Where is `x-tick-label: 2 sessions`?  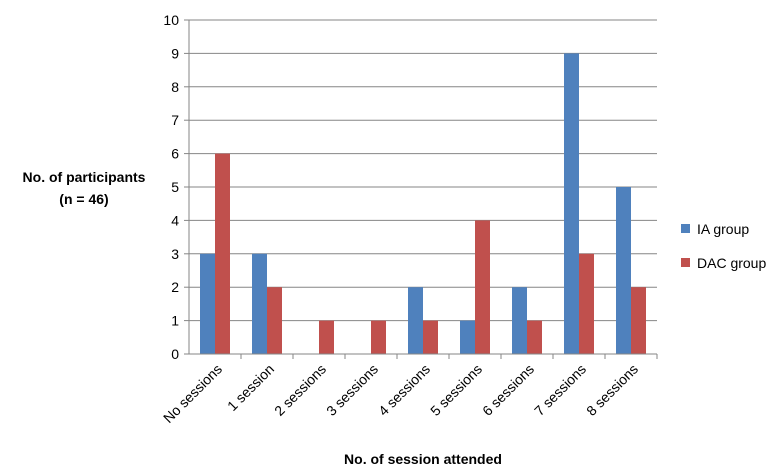
x-tick-label: 2 sessions is located at coordinates (300, 390).